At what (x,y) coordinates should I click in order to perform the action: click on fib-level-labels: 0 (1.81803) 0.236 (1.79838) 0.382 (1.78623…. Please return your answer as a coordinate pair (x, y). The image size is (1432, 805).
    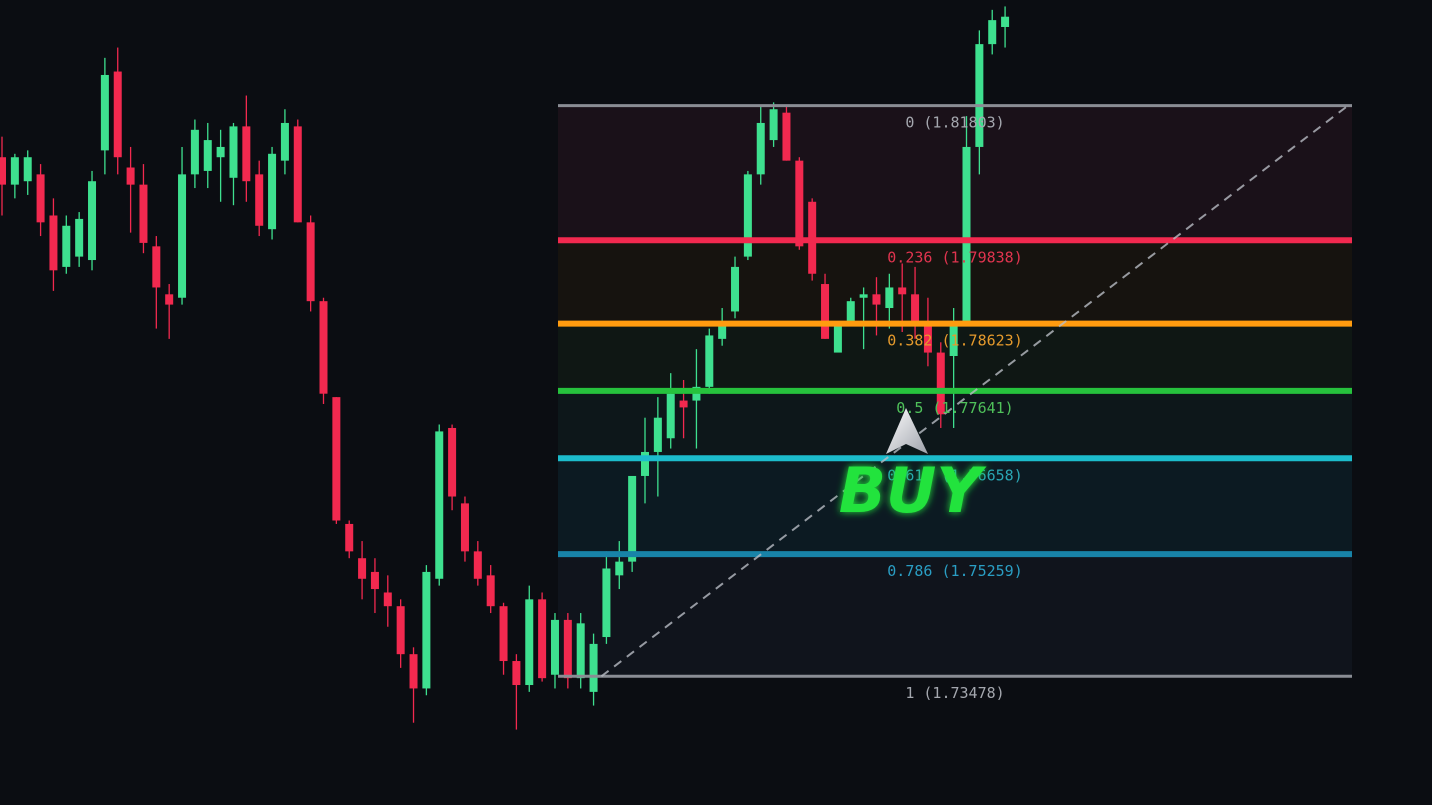
    Looking at the image, I should click on (954, 408).